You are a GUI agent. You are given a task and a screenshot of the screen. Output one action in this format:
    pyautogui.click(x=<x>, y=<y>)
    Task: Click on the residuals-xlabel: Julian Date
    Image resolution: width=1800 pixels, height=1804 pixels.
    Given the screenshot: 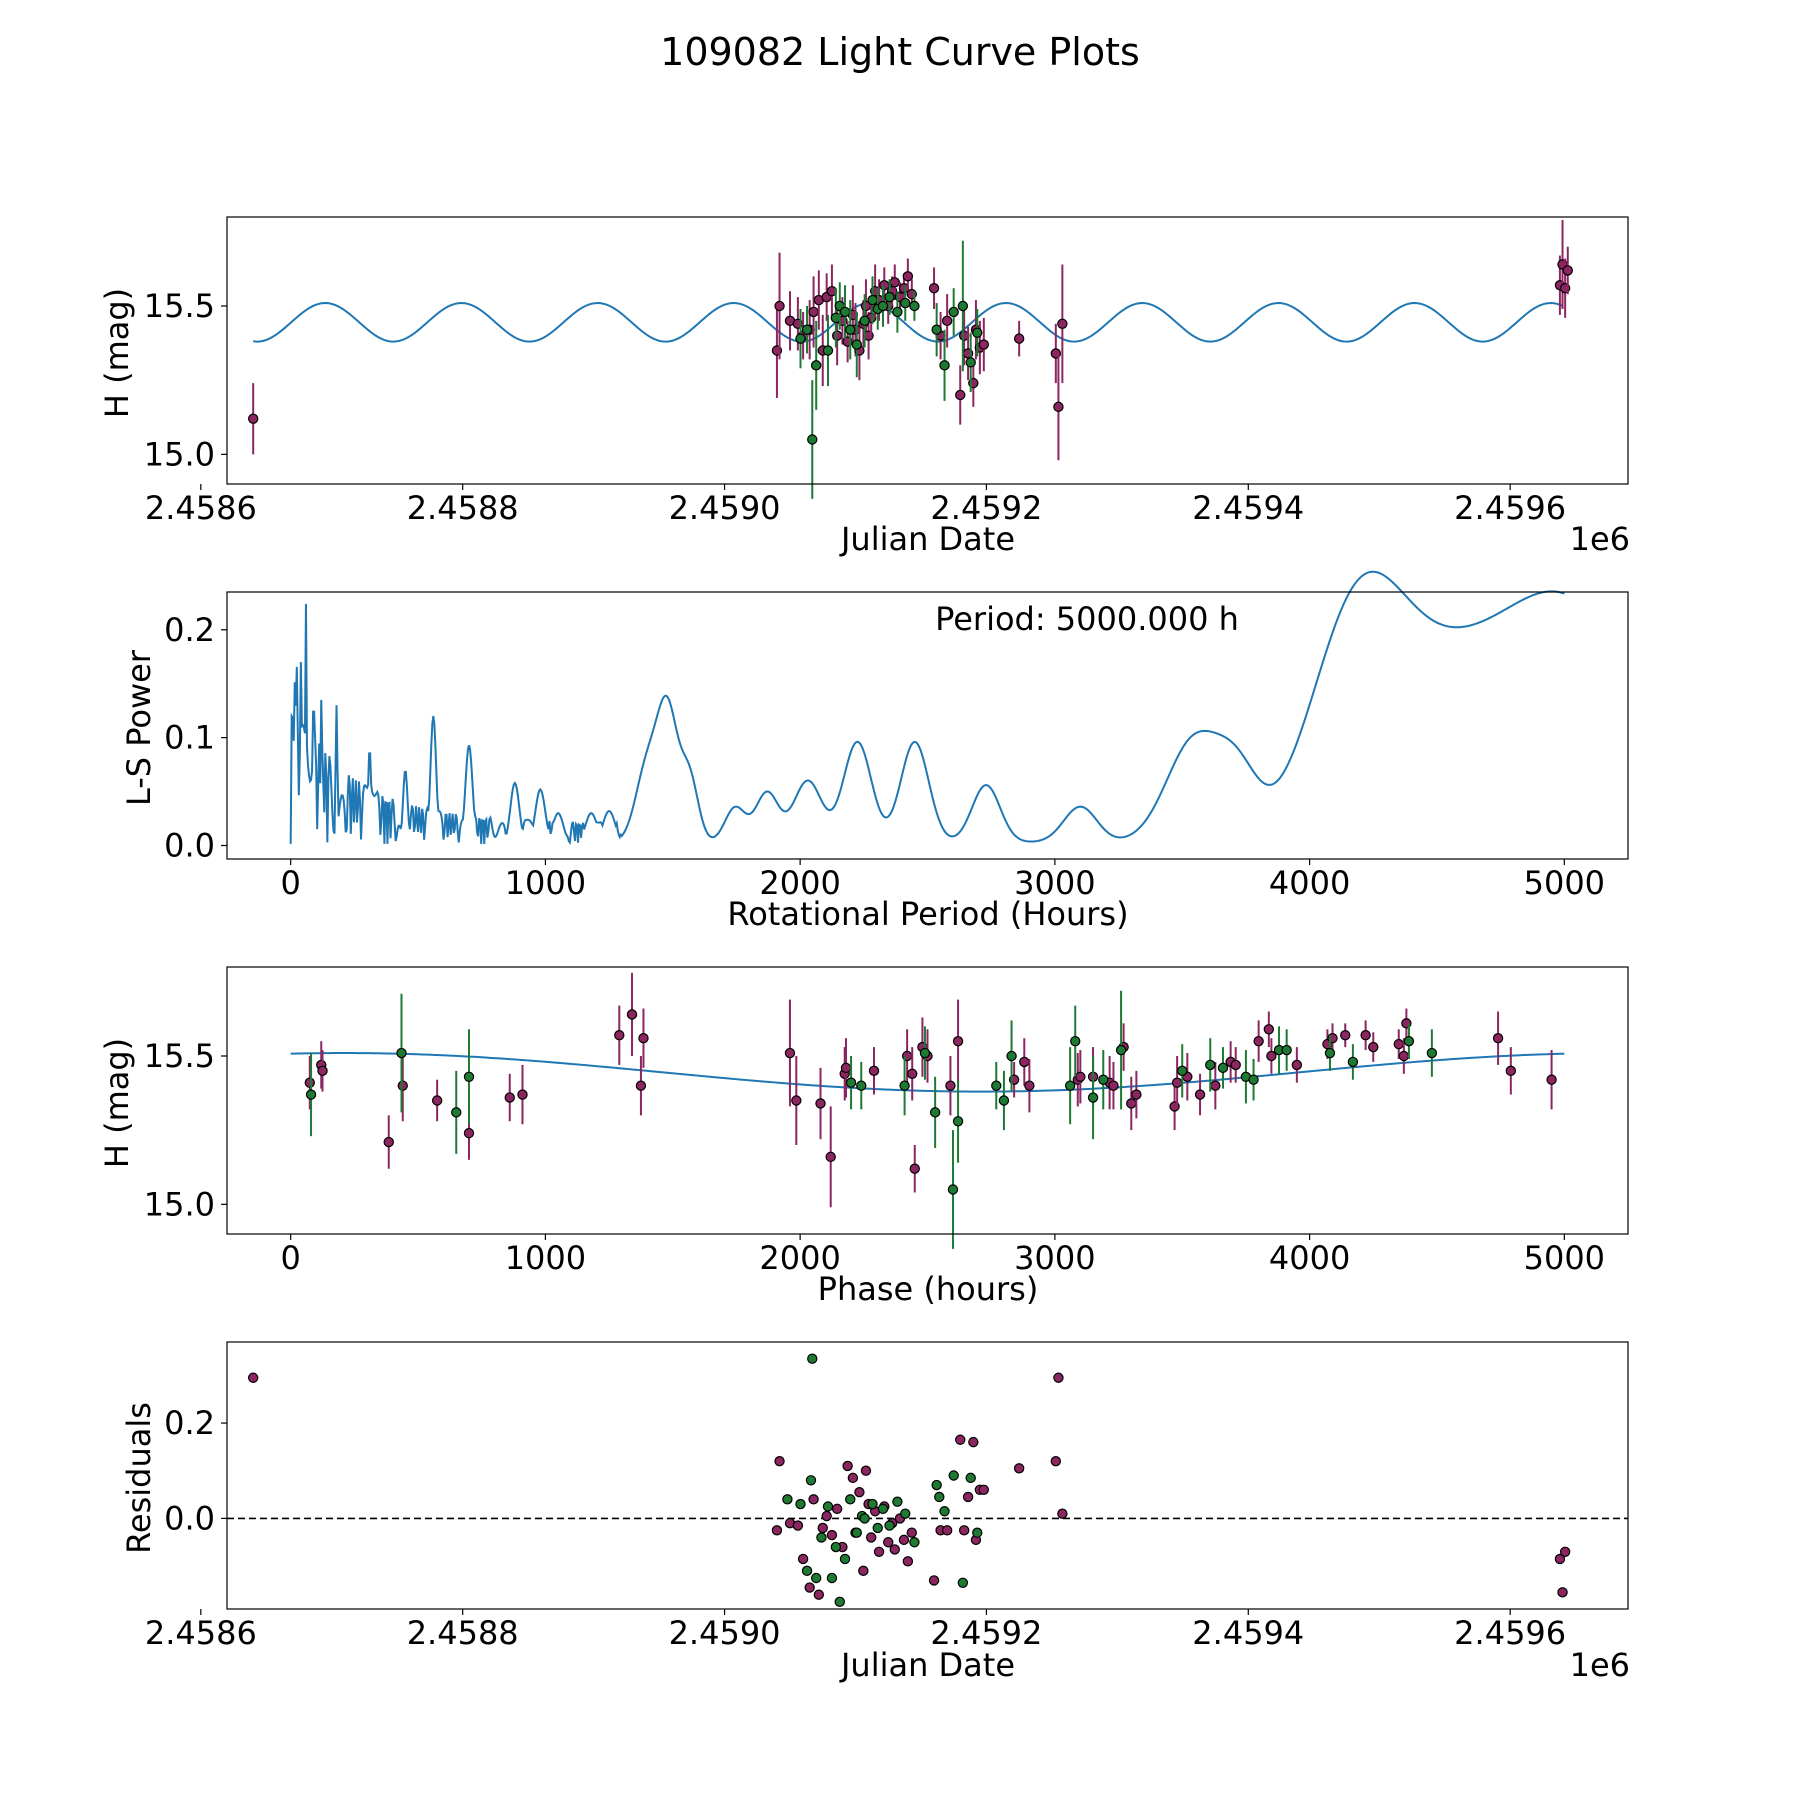 What is the action you would take?
    pyautogui.click(x=927, y=1665)
    